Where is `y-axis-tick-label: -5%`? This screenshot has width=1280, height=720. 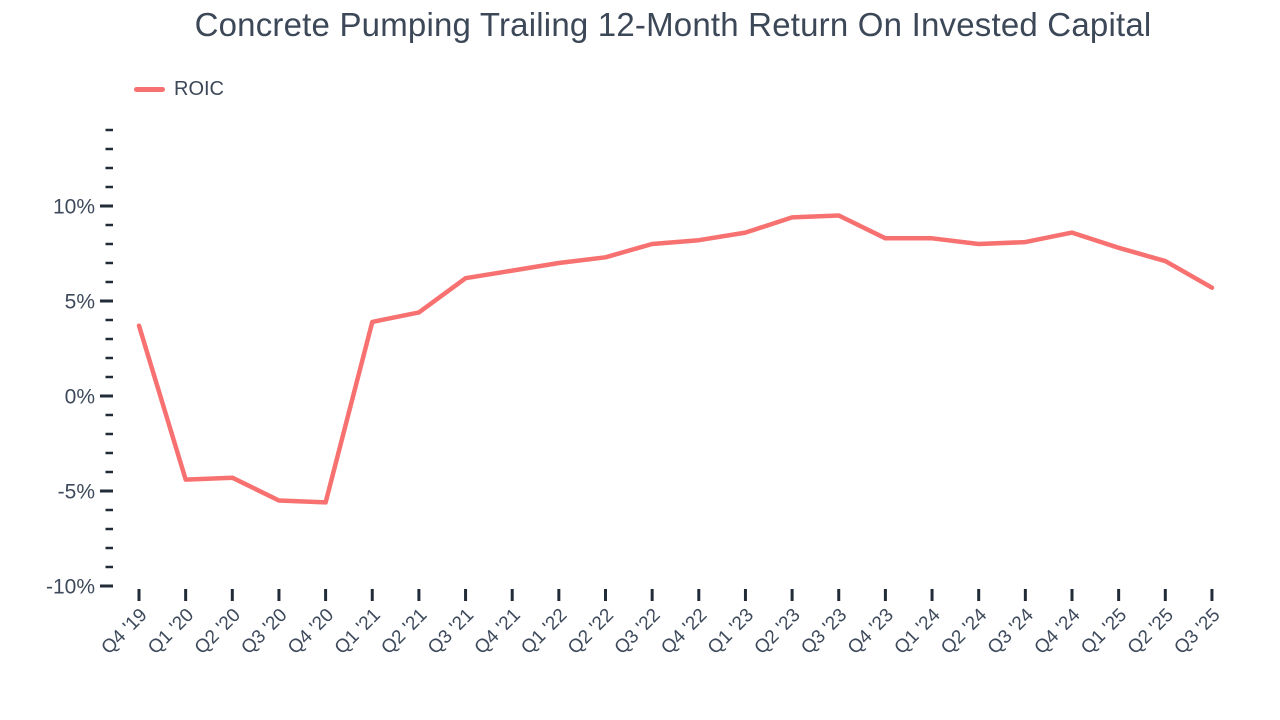 y-axis-tick-label: -5% is located at coordinates (76, 491).